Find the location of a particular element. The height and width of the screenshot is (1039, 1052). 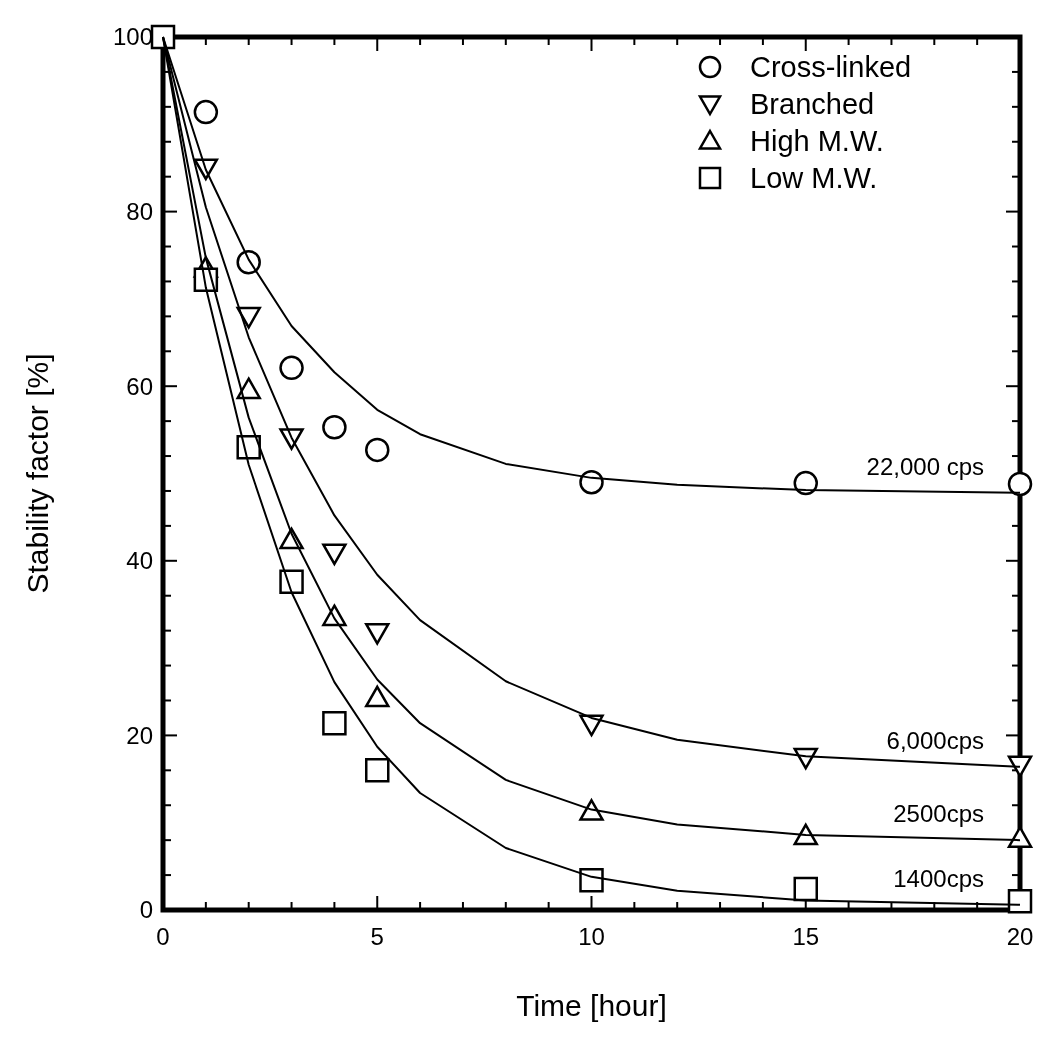

y-tick-label: 80 is located at coordinates (139, 211).